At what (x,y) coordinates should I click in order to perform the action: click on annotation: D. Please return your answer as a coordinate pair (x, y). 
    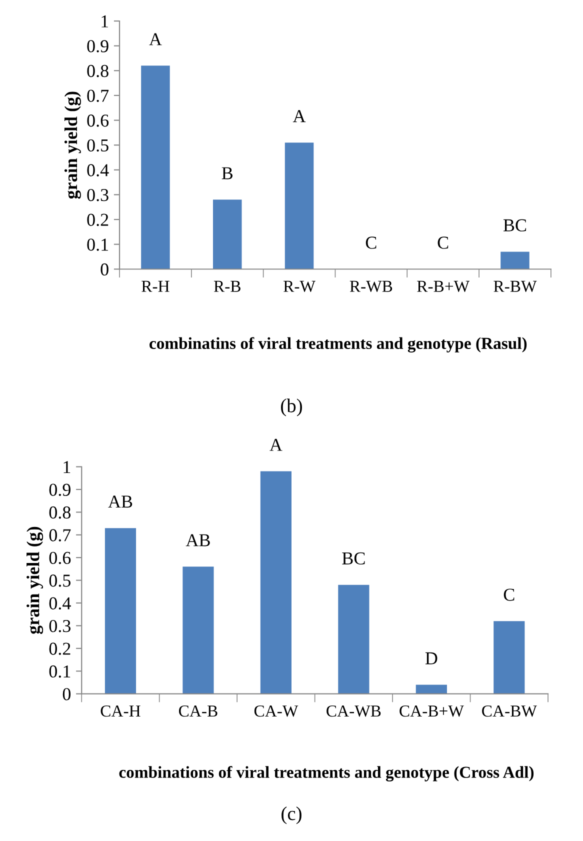
    Looking at the image, I should click on (431, 658).